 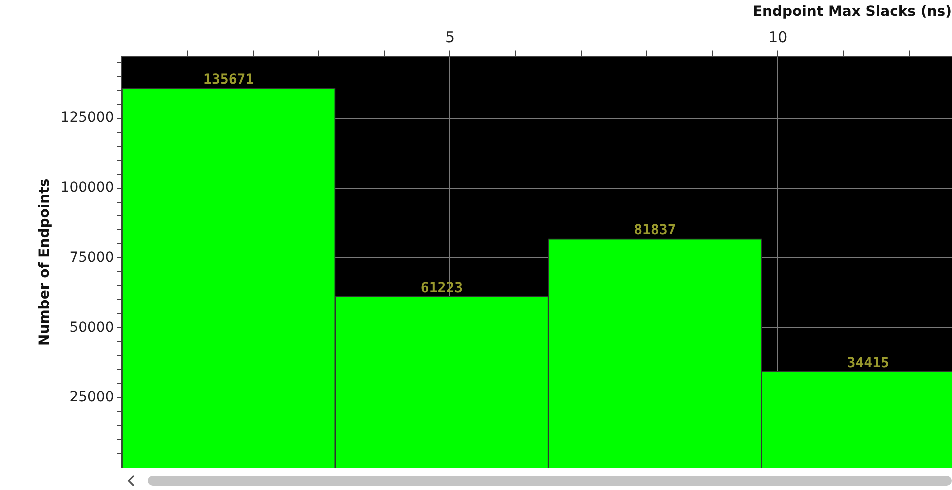 What do you see at coordinates (852, 12) in the screenshot?
I see `x-axis-title: Endpoint Max Slacks (ns)` at bounding box center [852, 12].